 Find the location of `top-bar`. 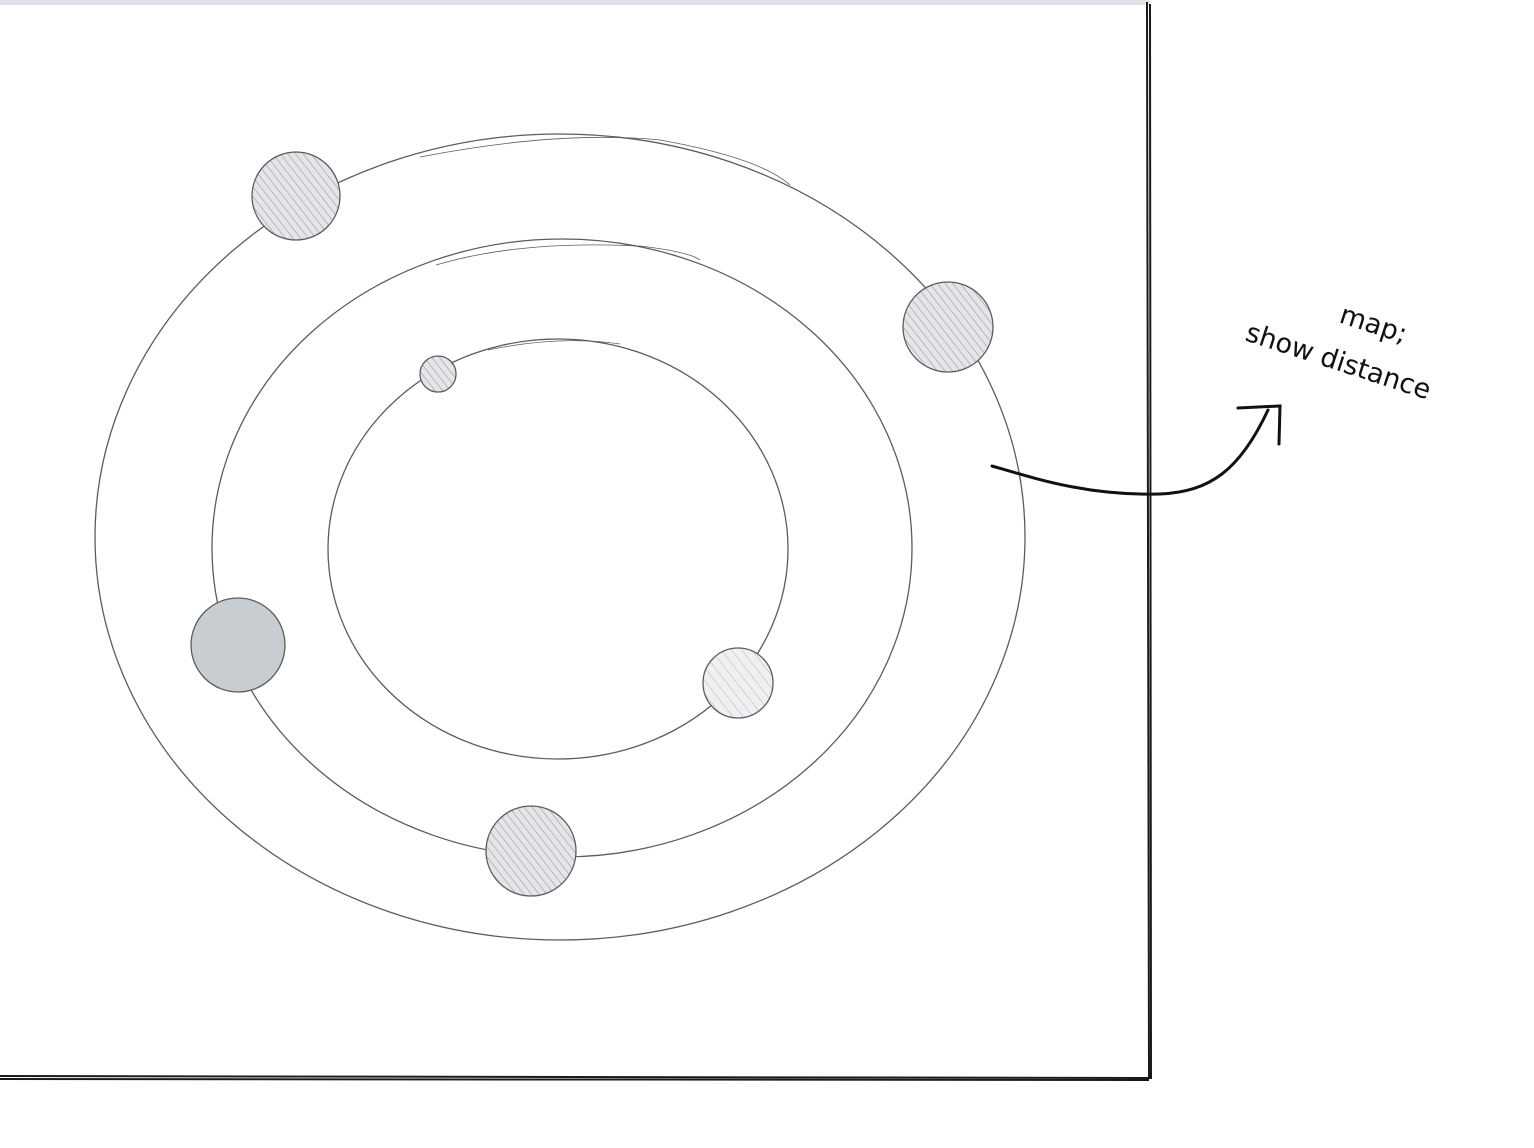

top-bar is located at coordinates (575, 2).